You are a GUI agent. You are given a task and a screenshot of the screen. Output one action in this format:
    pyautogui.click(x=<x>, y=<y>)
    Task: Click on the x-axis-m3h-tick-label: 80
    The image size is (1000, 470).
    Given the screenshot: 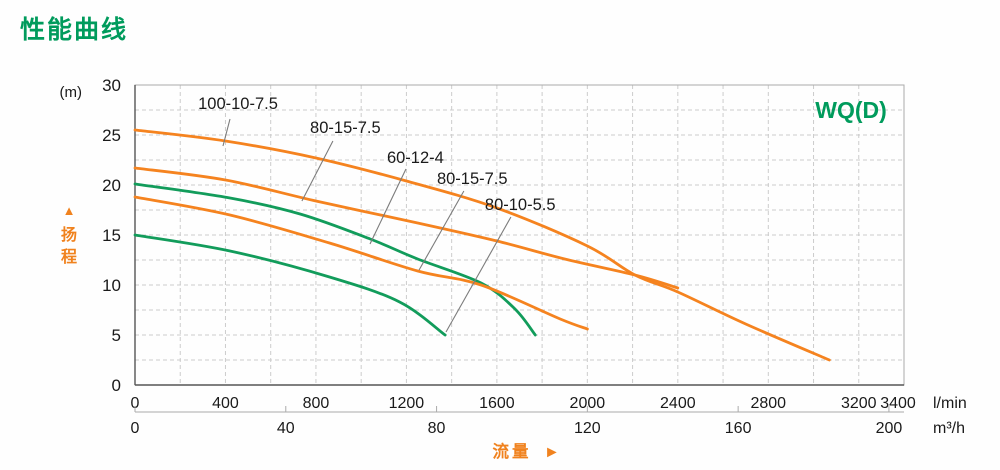 What is the action you would take?
    pyautogui.click(x=437, y=428)
    